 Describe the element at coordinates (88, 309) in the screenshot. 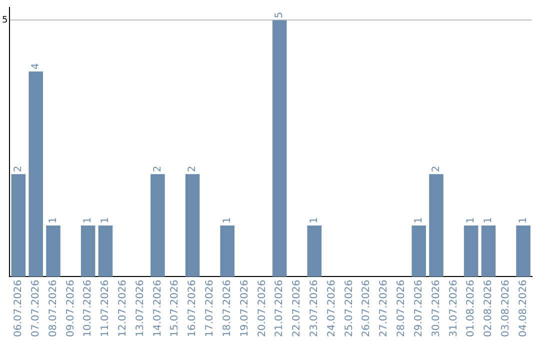

I see `x-tick-label: 10.07.2026` at that location.